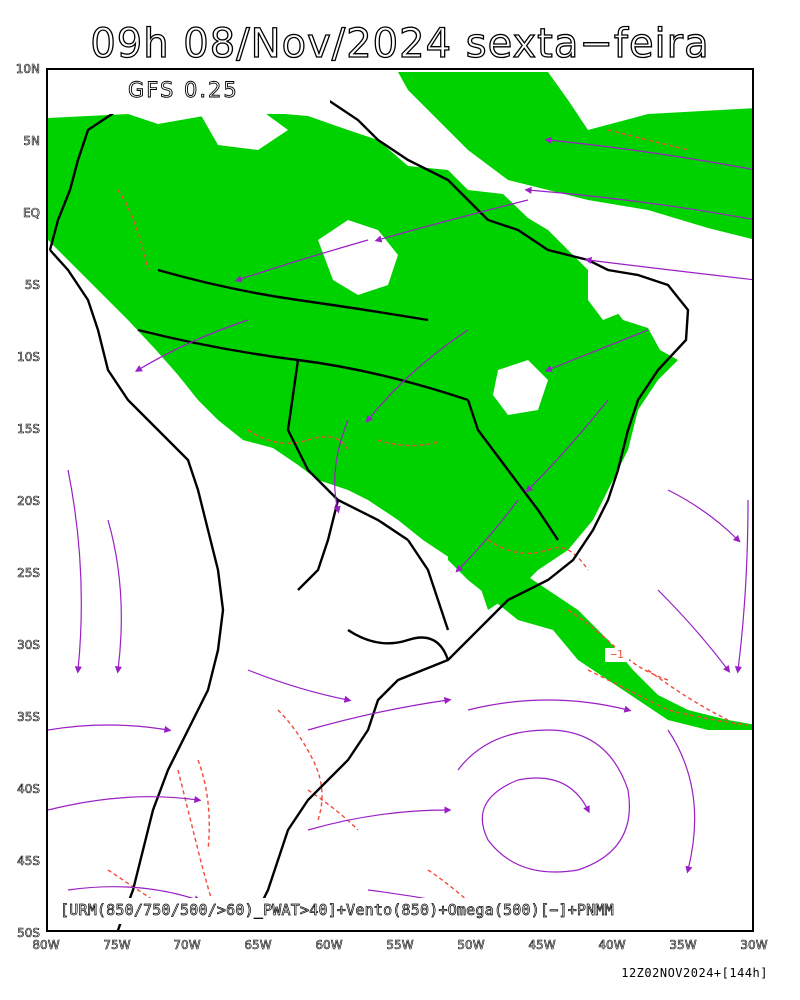 This screenshot has height=1000, width=800. I want to click on lat-label: 10N, so click(27, 69).